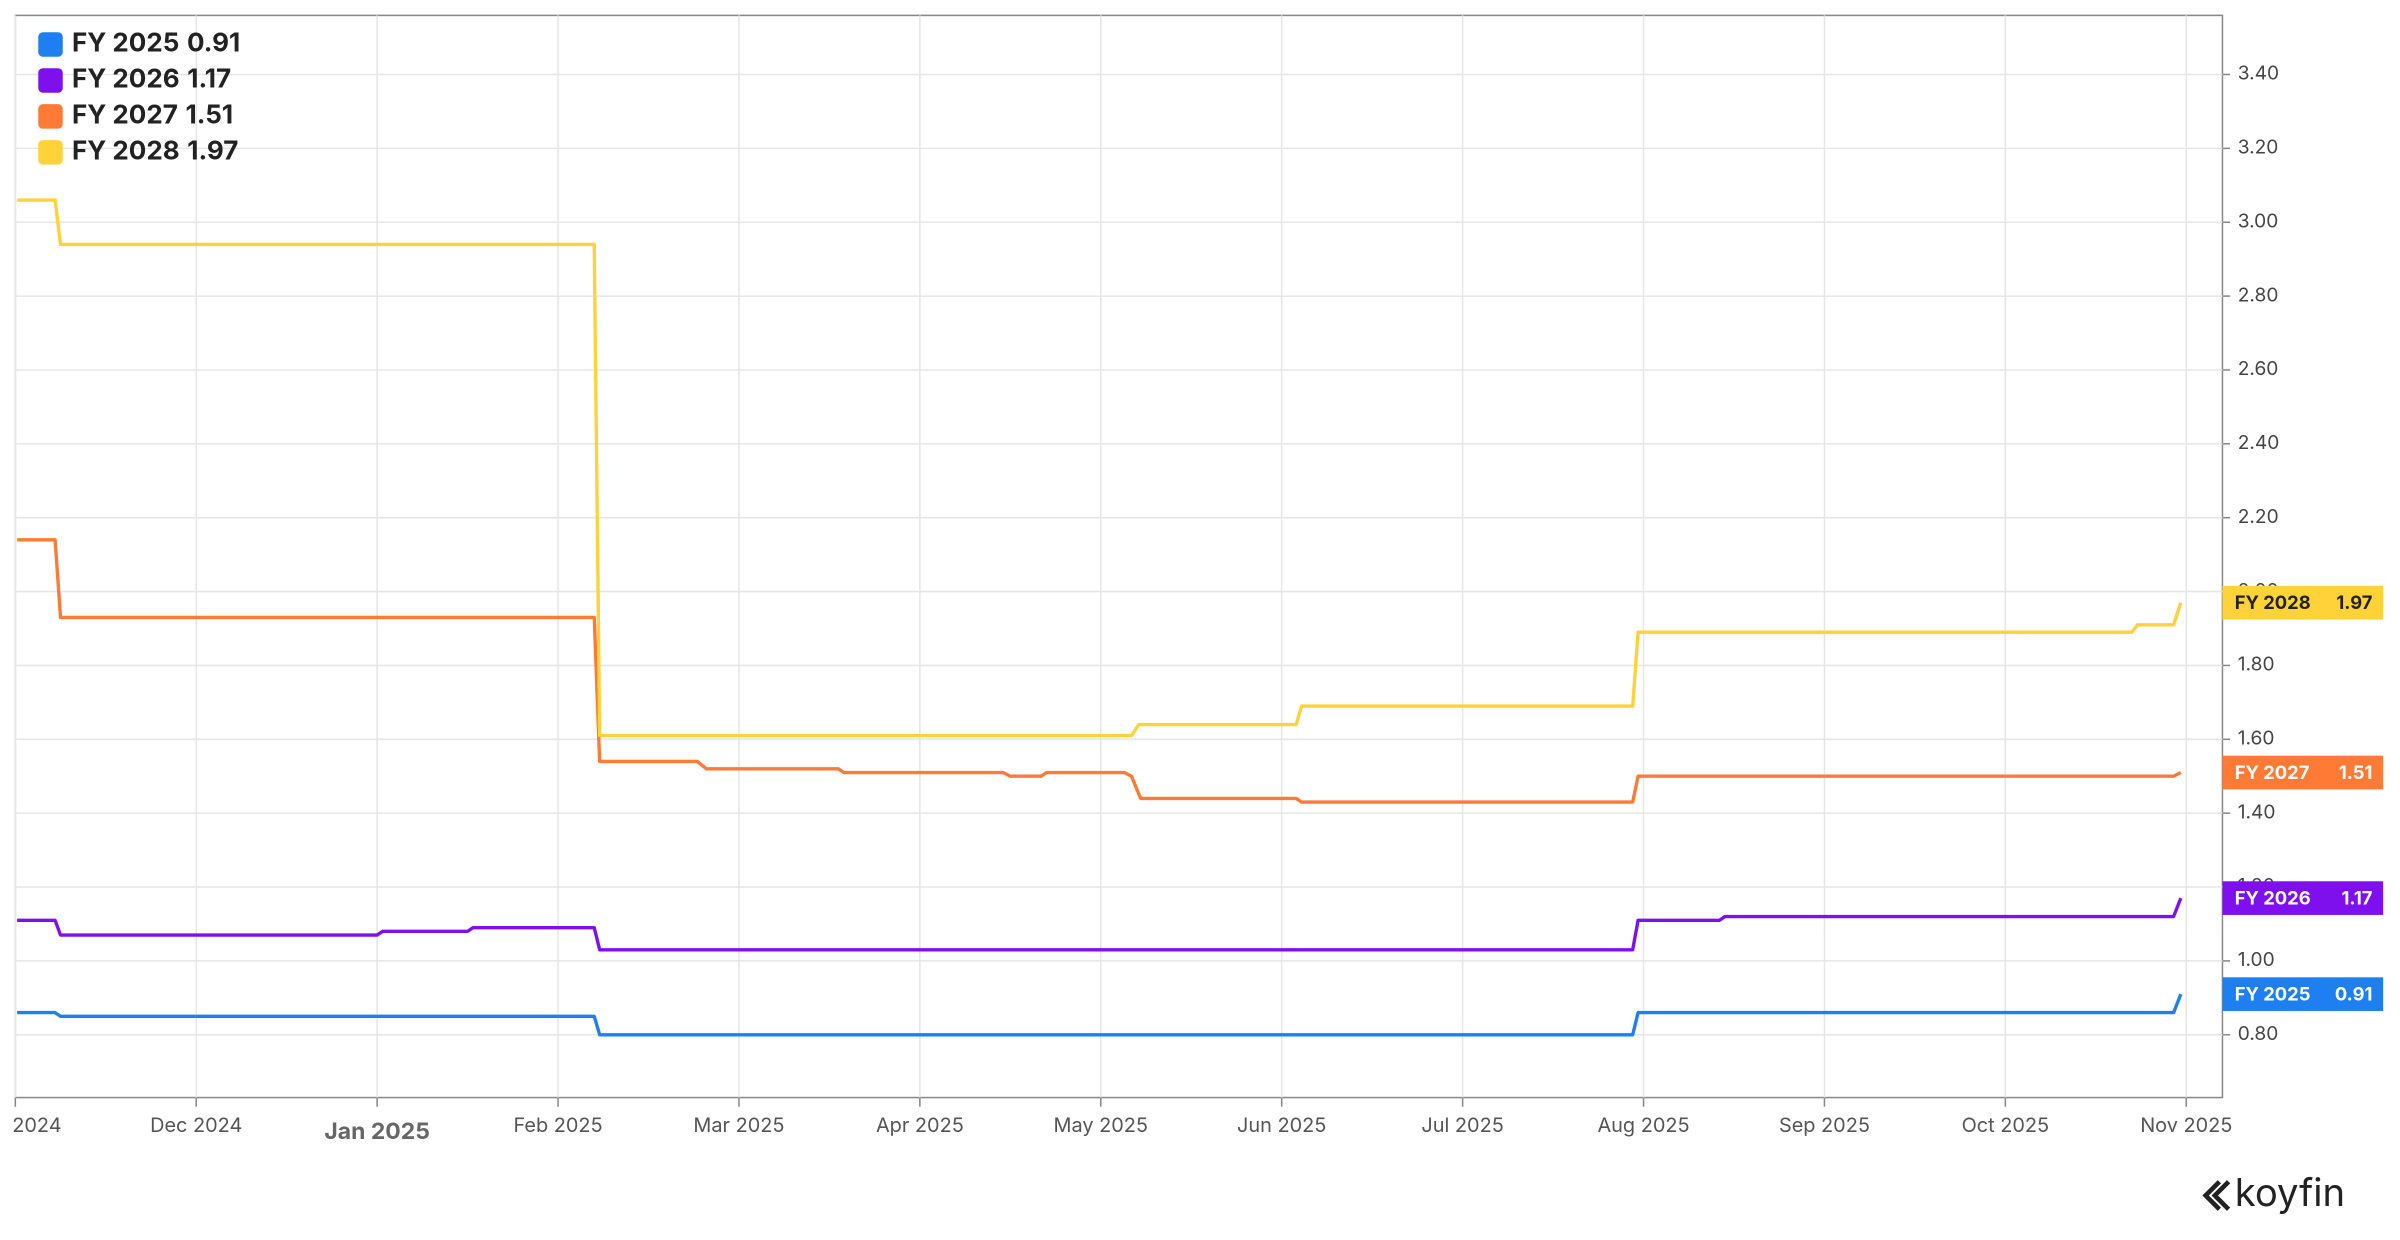 This screenshot has width=2400, height=1240. I want to click on x-tick-label: Jan 2025, so click(376, 1131).